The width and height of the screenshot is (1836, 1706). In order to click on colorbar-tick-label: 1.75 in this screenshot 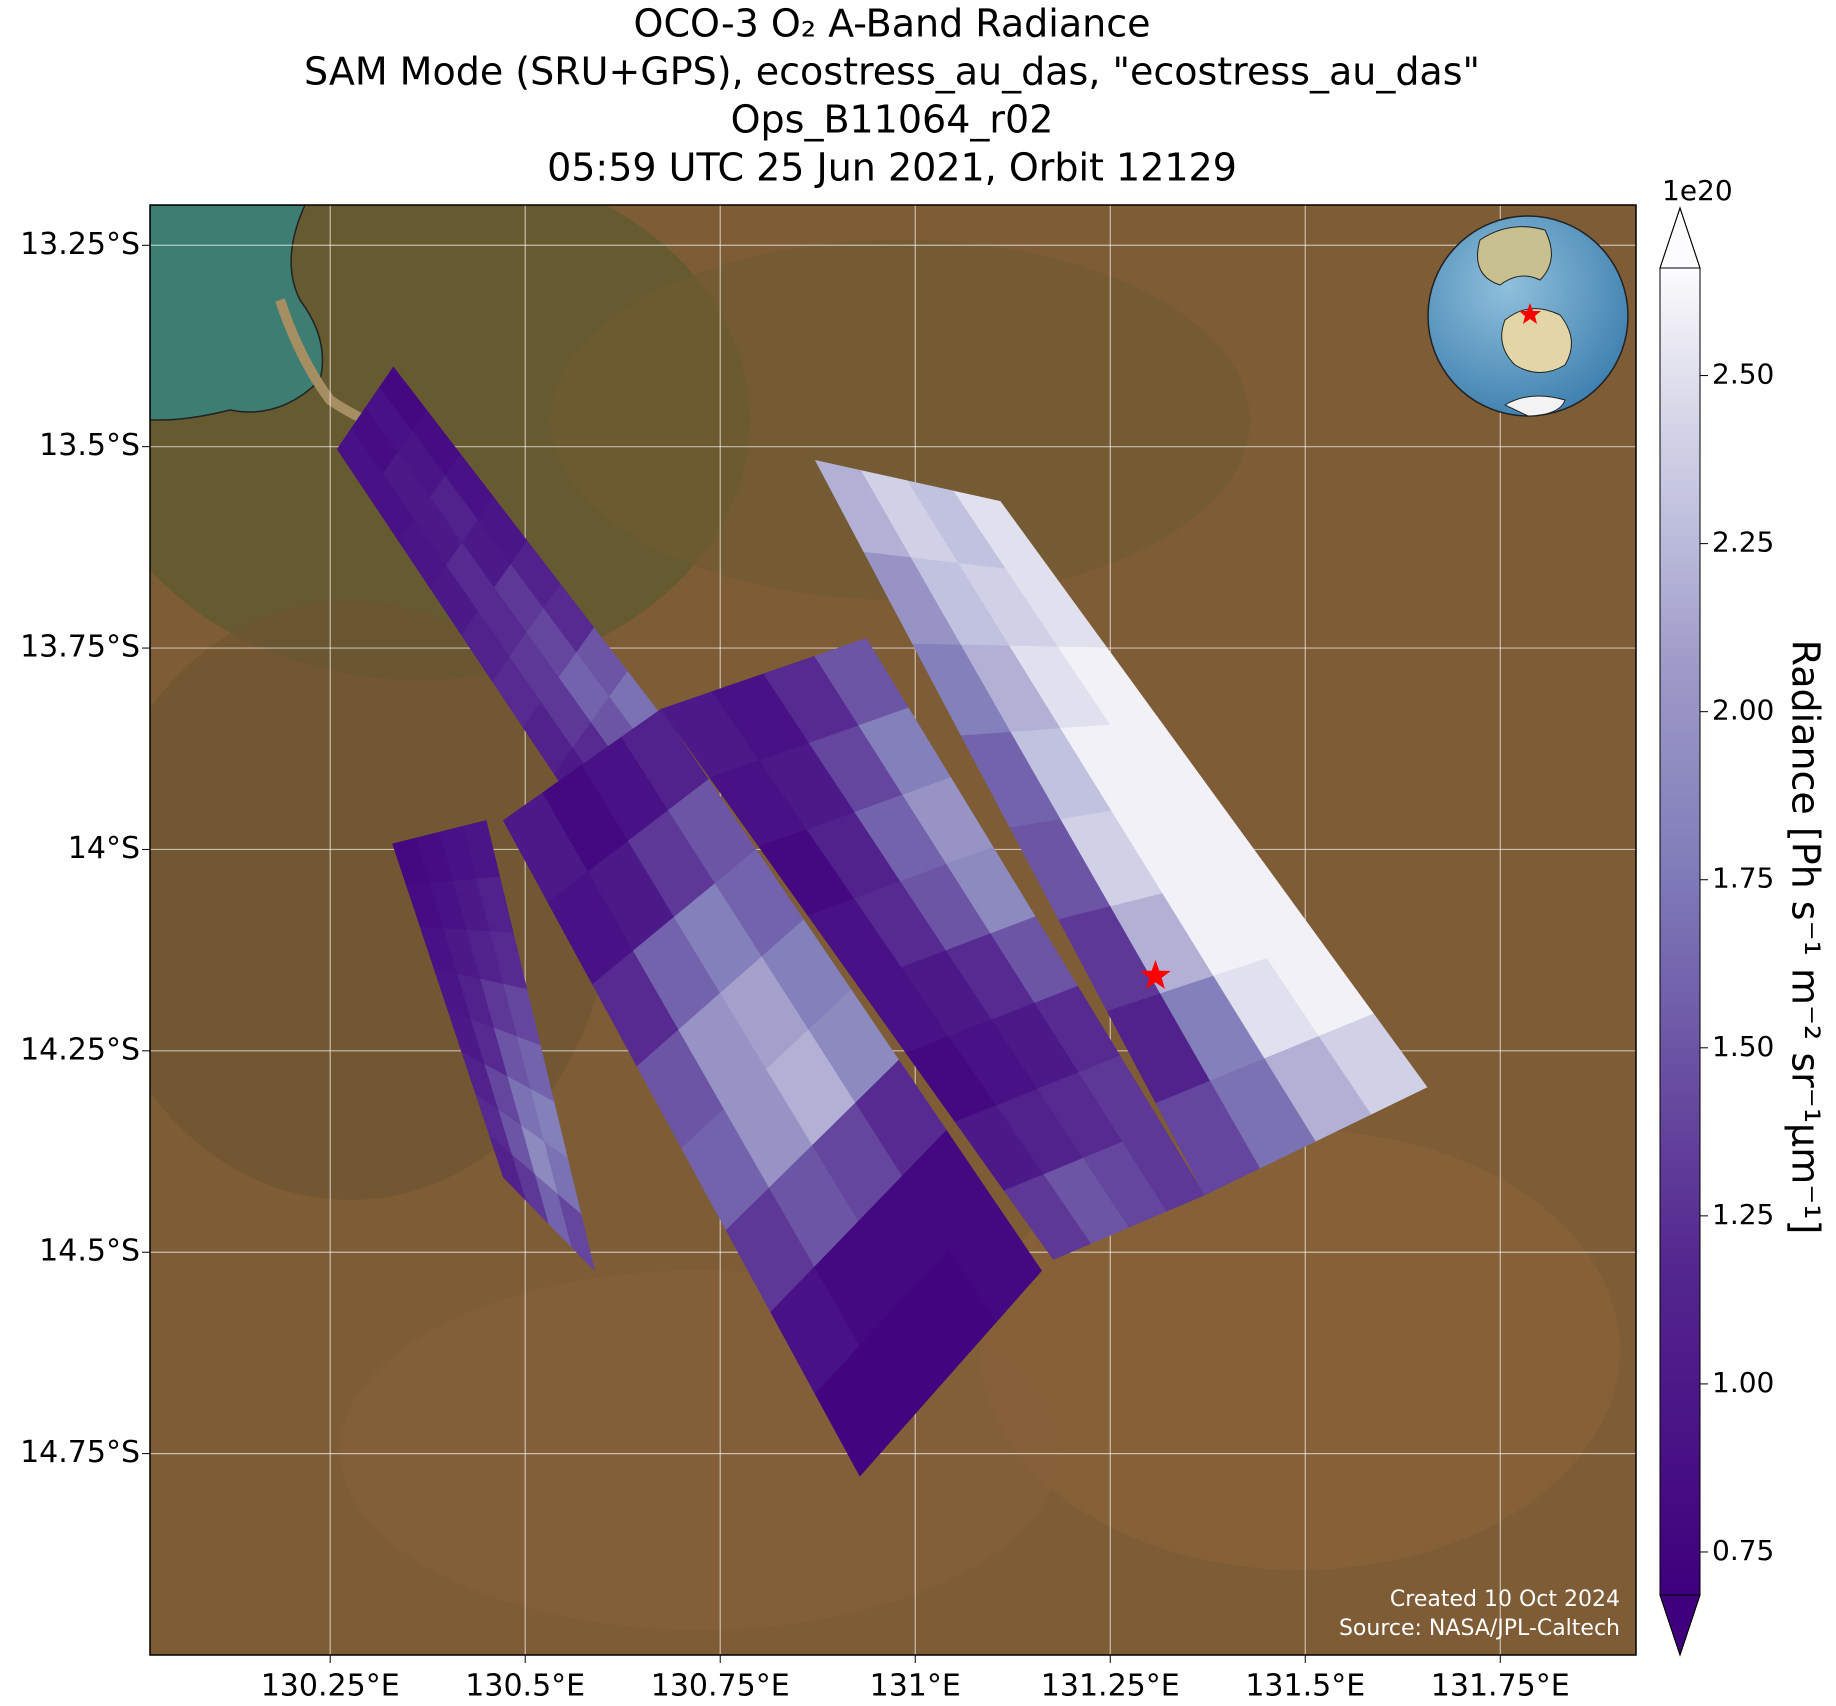, I will do `click(1743, 878)`.